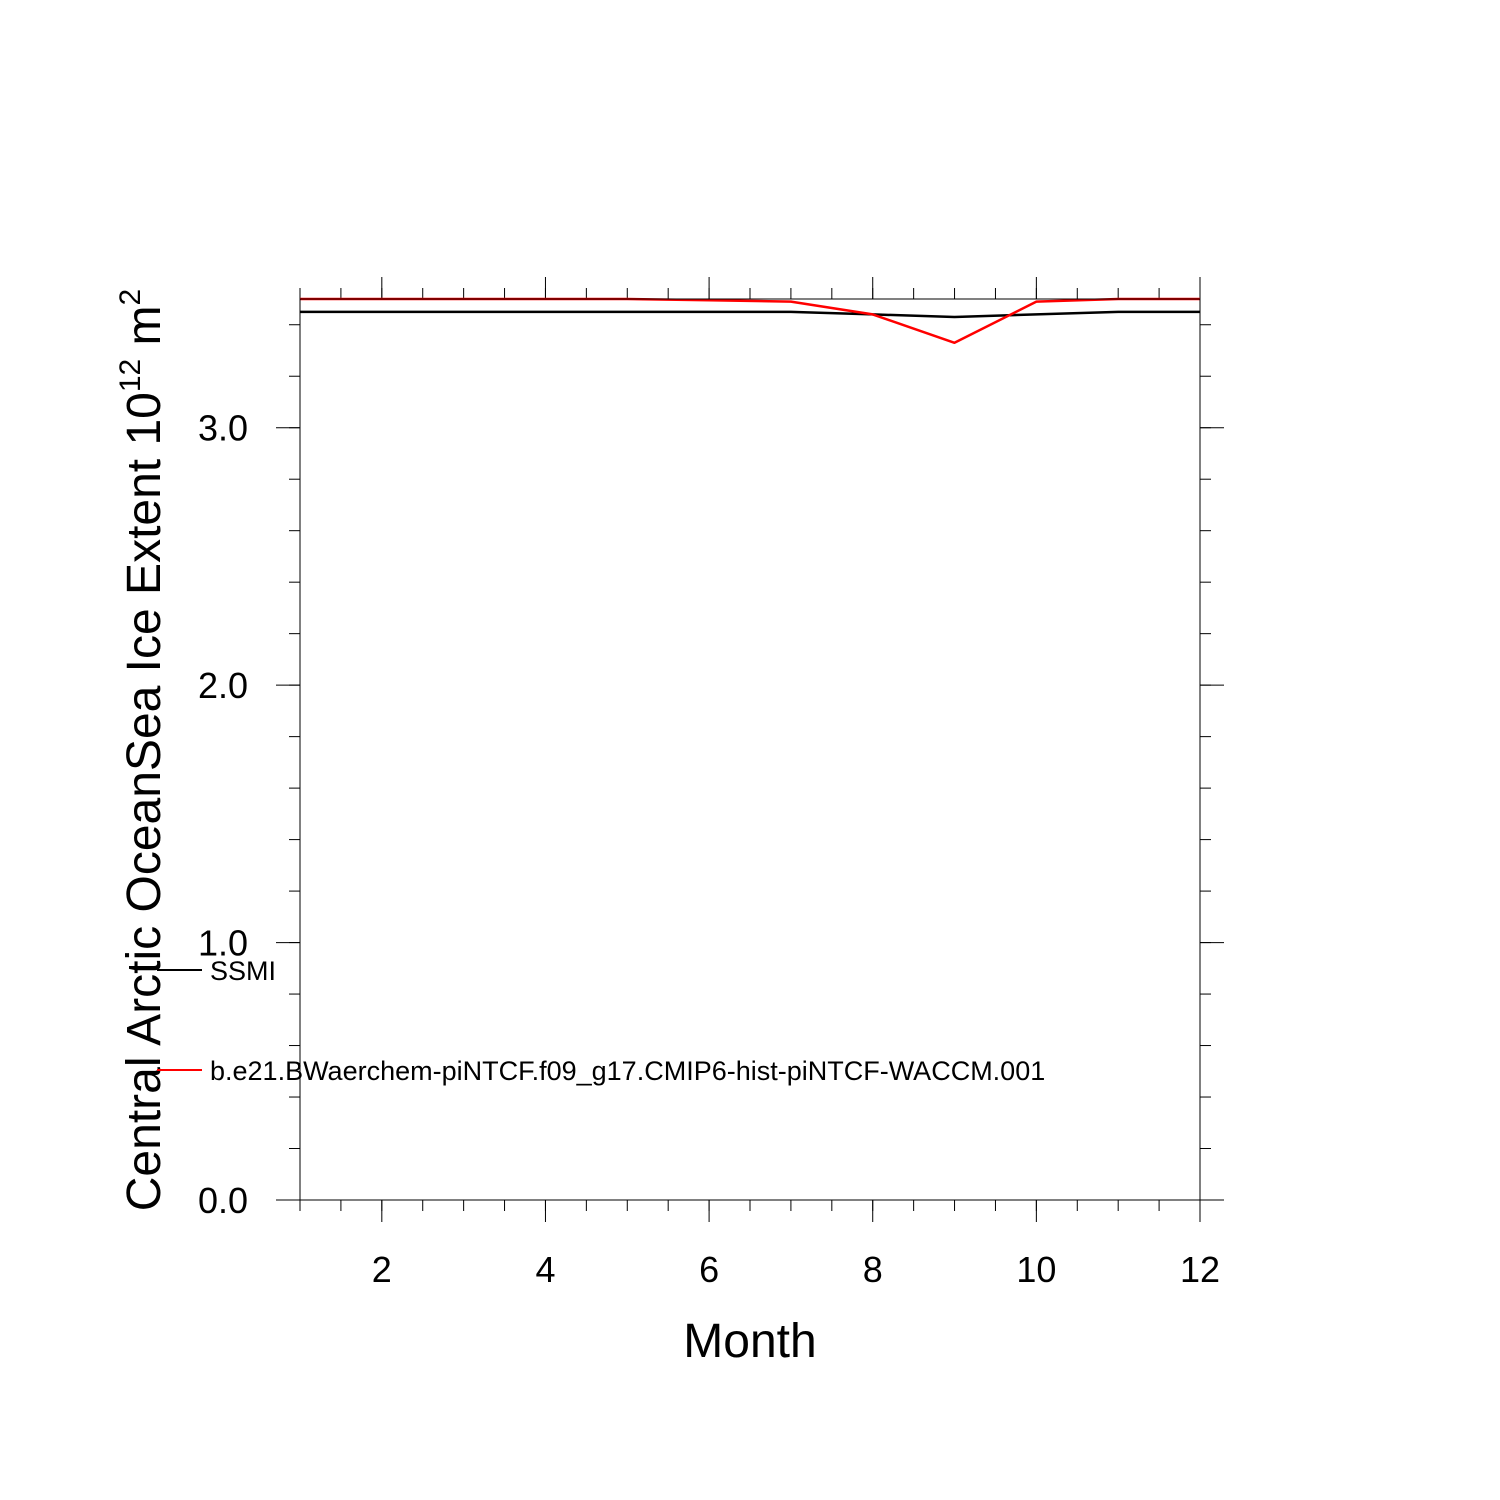 This screenshot has width=1500, height=1500. Describe the element at coordinates (223, 685) in the screenshot. I see `y-tick-label: 2.0` at that location.